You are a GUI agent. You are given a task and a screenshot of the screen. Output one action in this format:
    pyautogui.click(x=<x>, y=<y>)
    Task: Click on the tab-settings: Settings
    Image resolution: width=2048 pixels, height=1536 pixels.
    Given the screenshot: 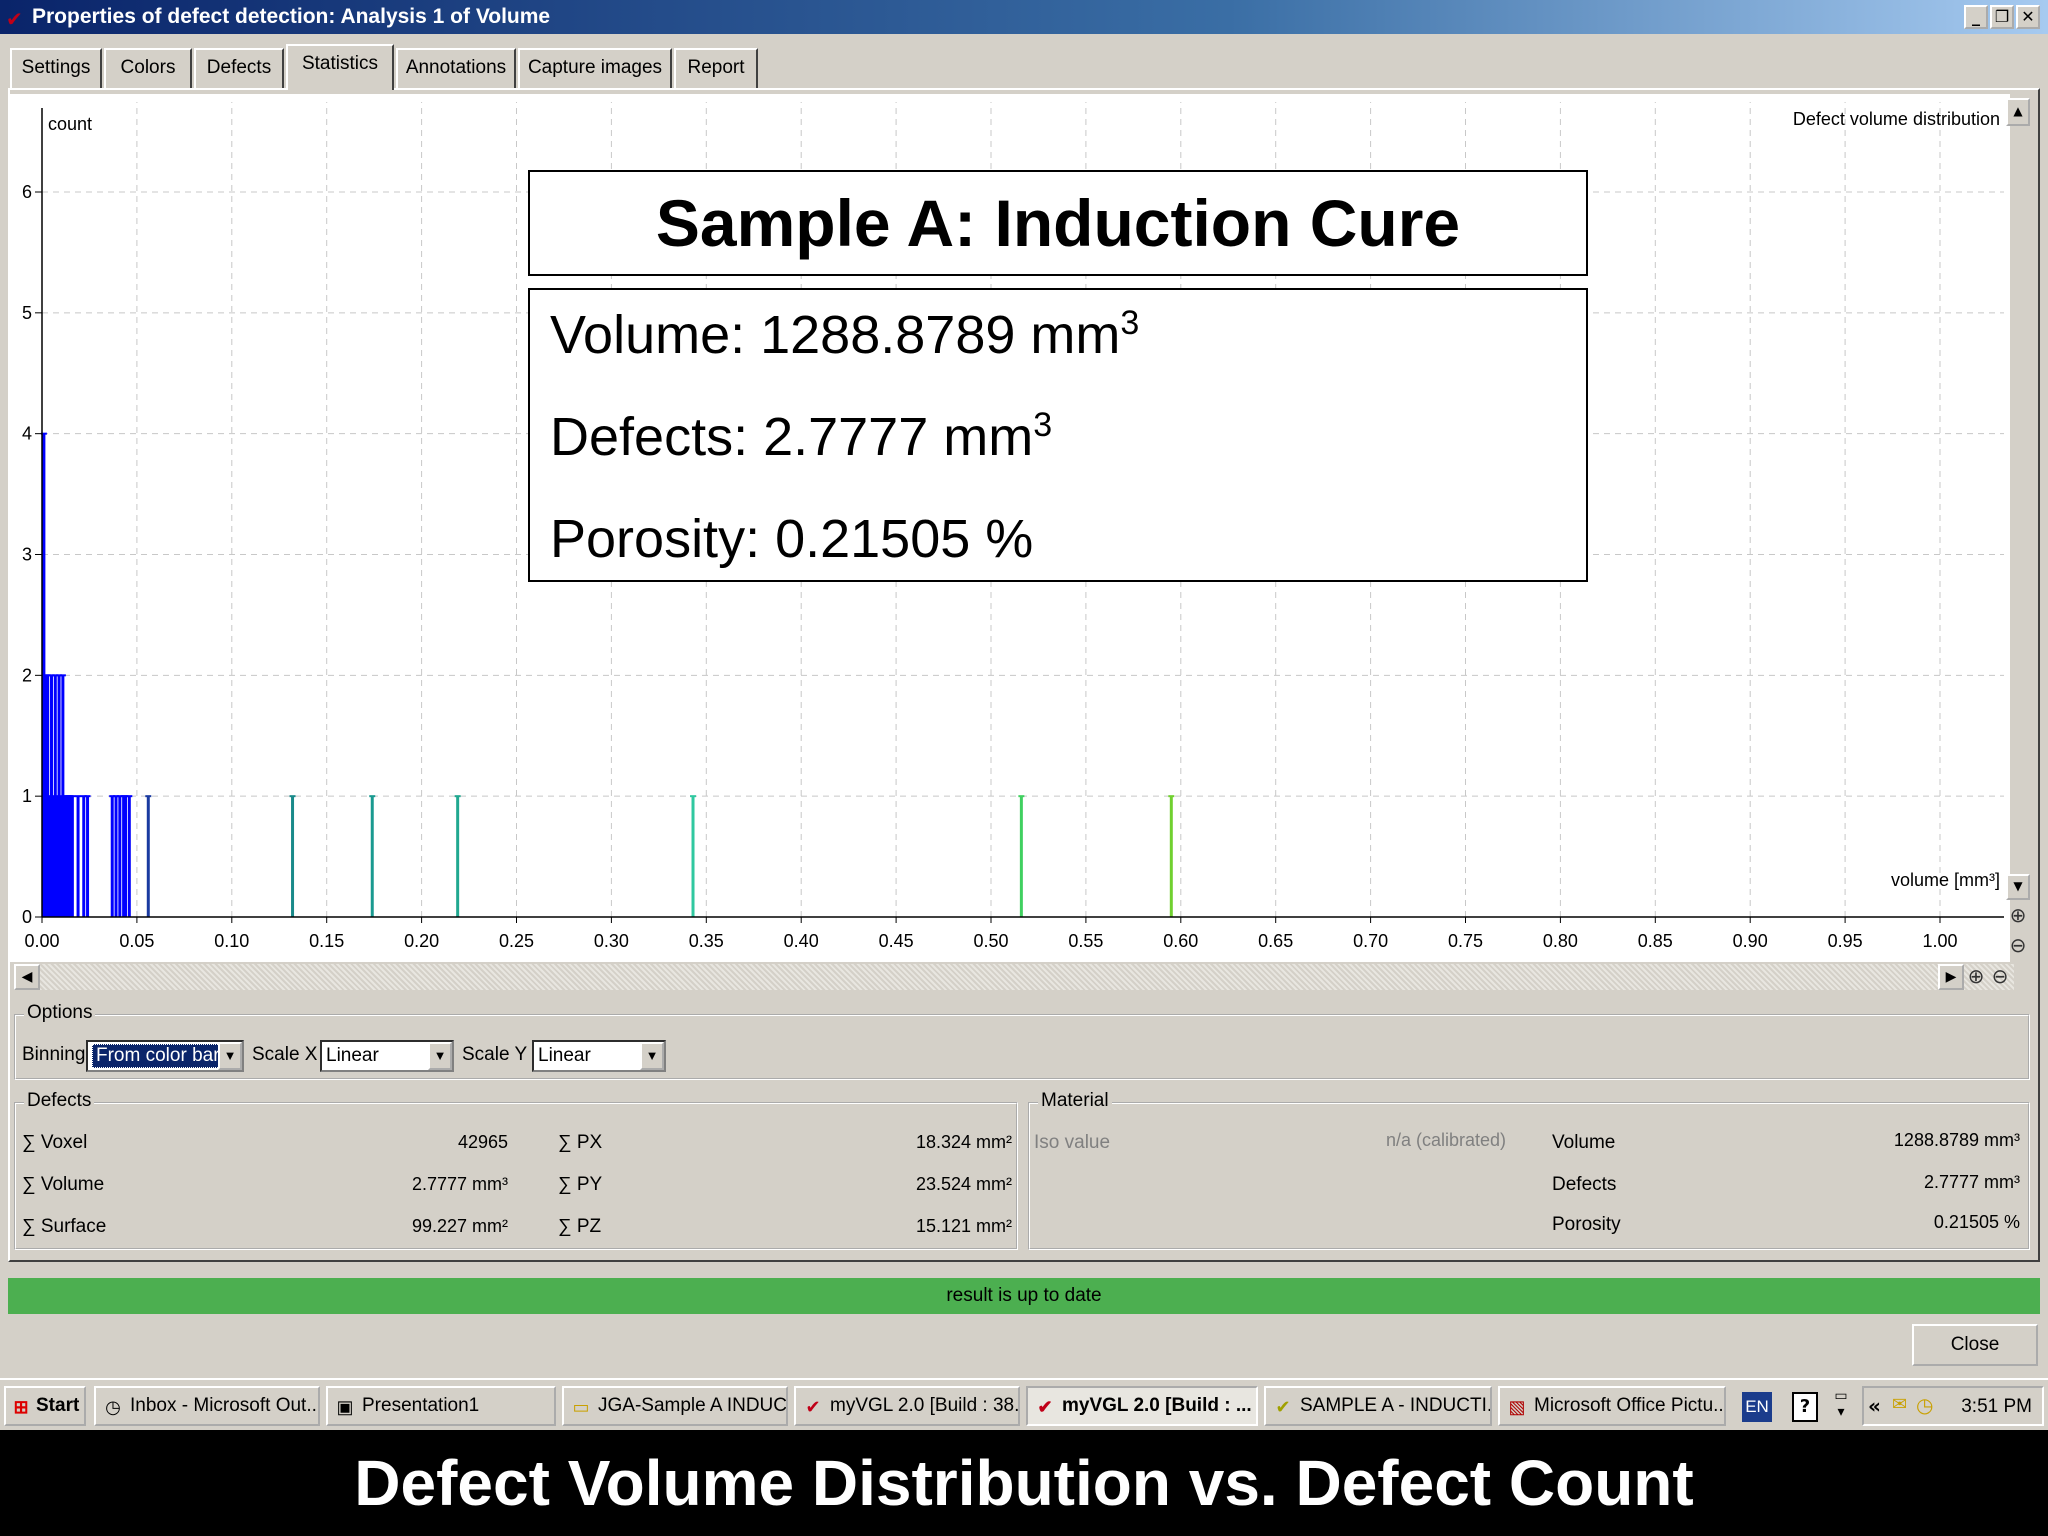 What is the action you would take?
    pyautogui.click(x=56, y=68)
    